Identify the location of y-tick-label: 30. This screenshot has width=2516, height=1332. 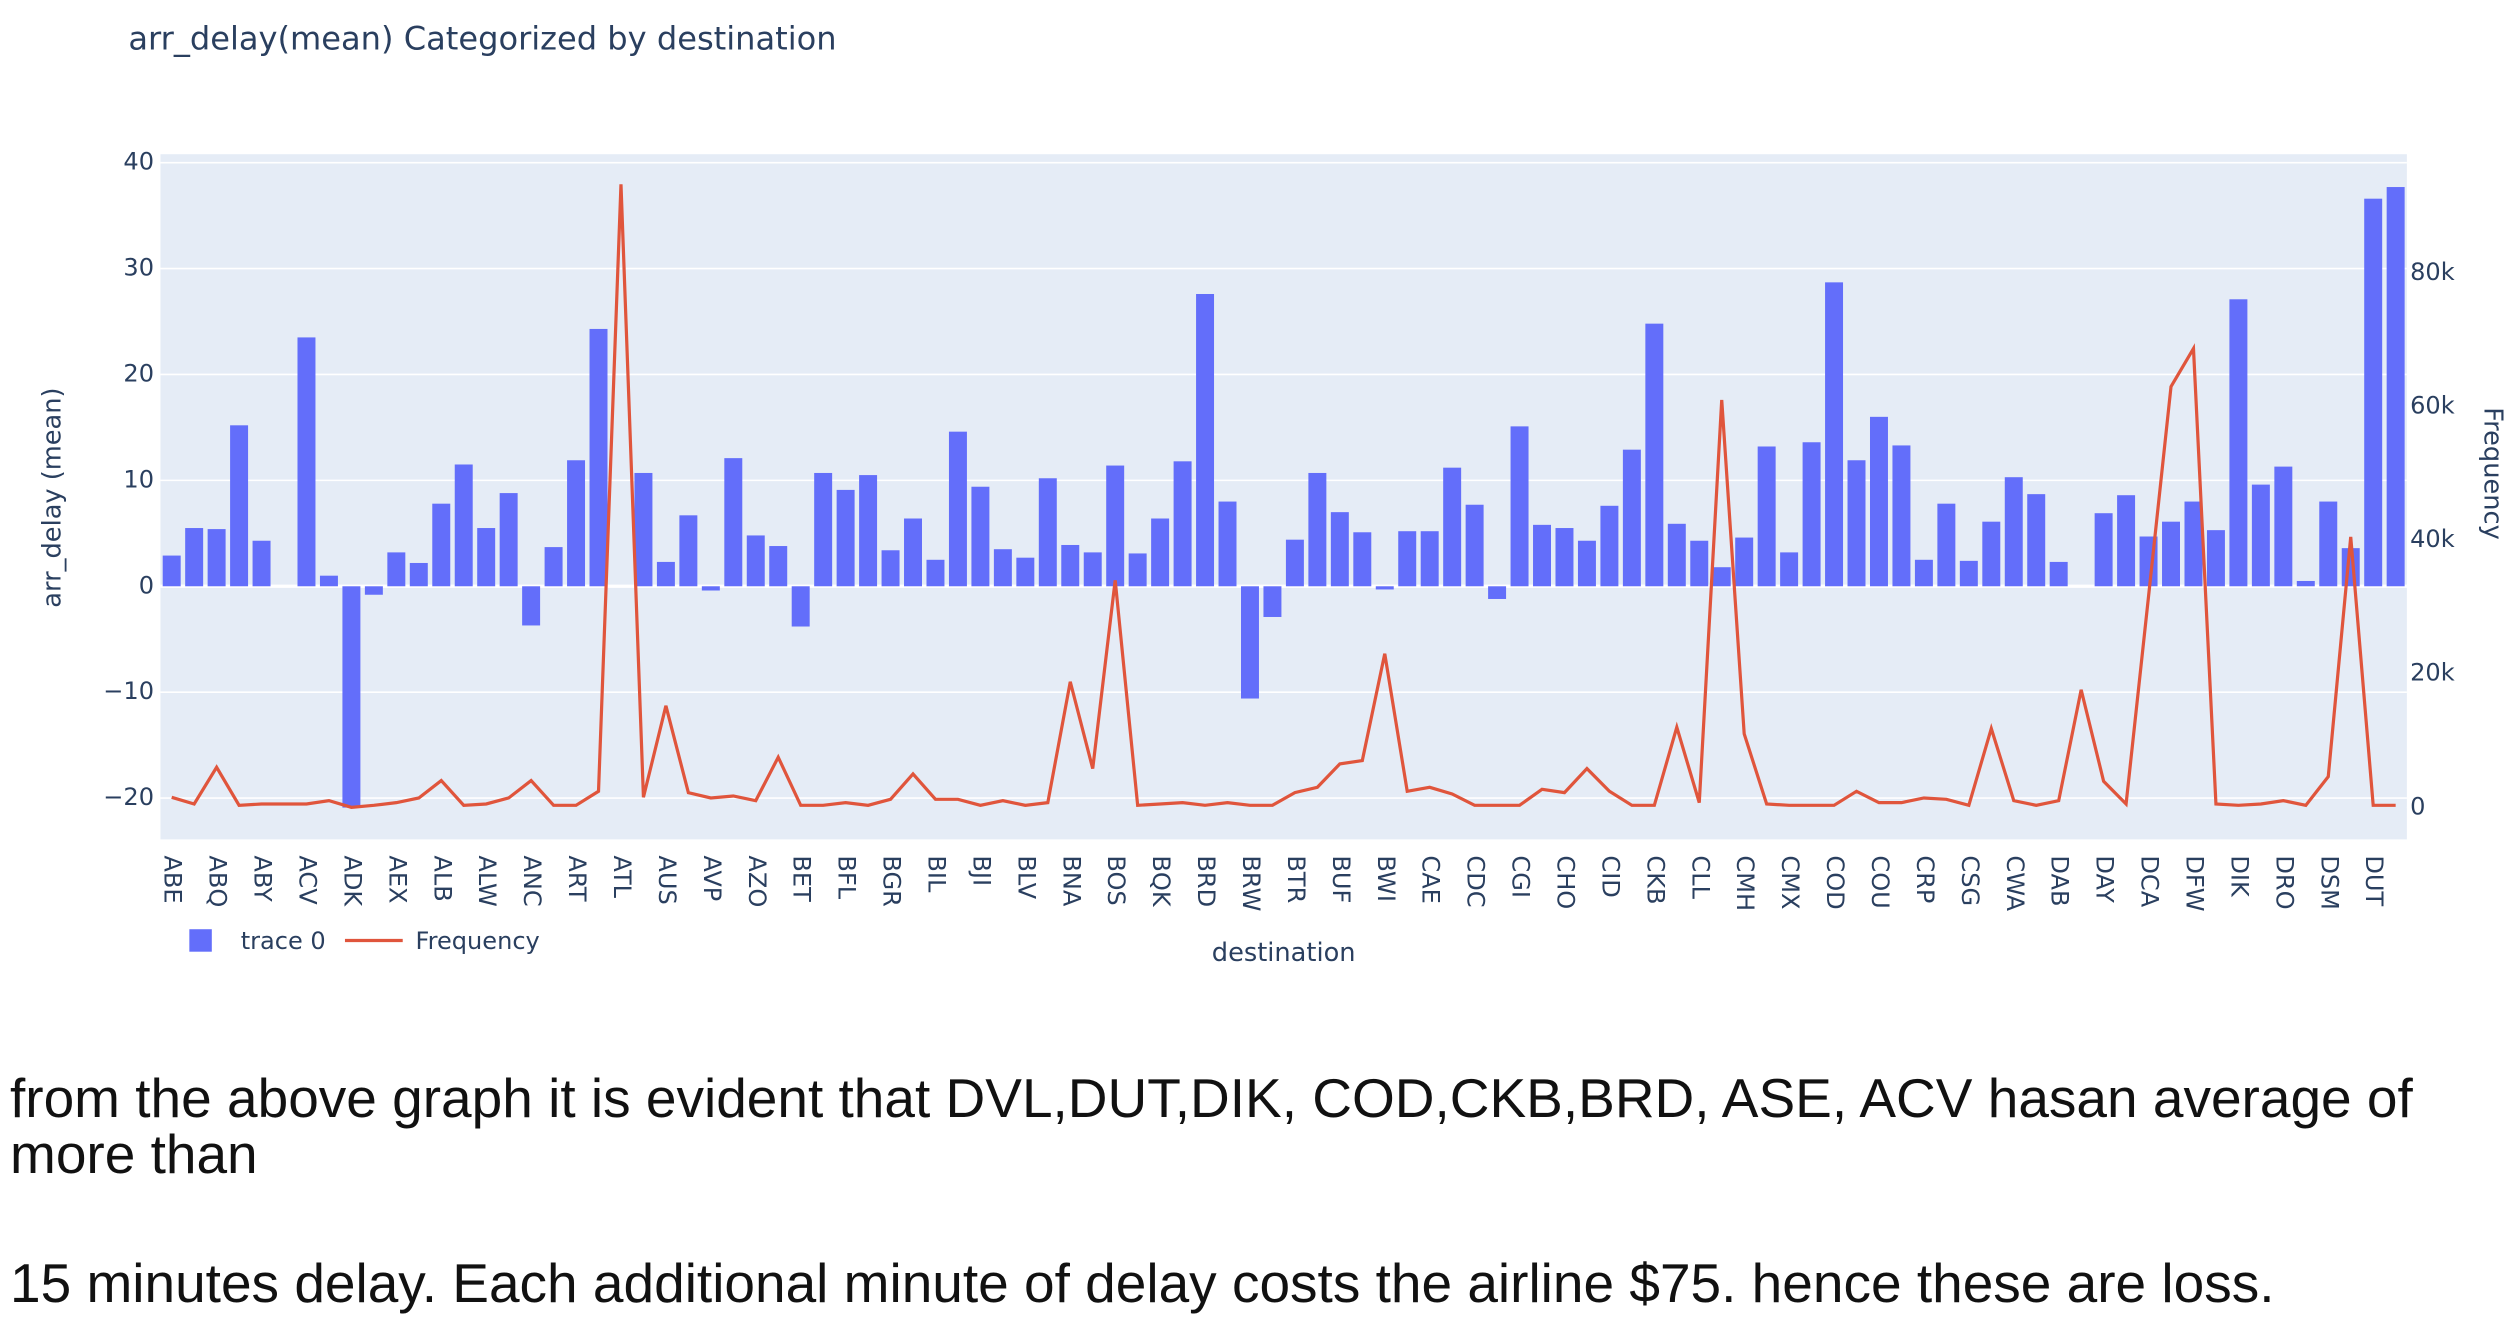
(138, 268).